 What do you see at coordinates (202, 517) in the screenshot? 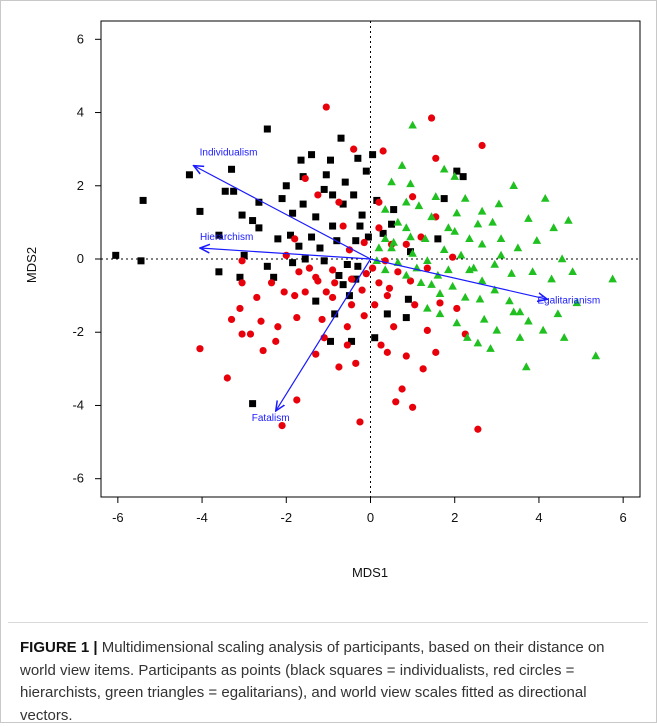
I see `x-tick-label: -4` at bounding box center [202, 517].